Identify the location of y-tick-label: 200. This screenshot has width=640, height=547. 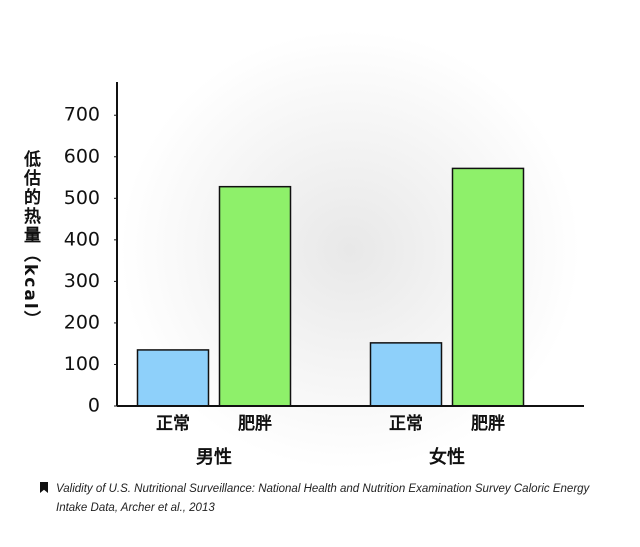
(82, 322).